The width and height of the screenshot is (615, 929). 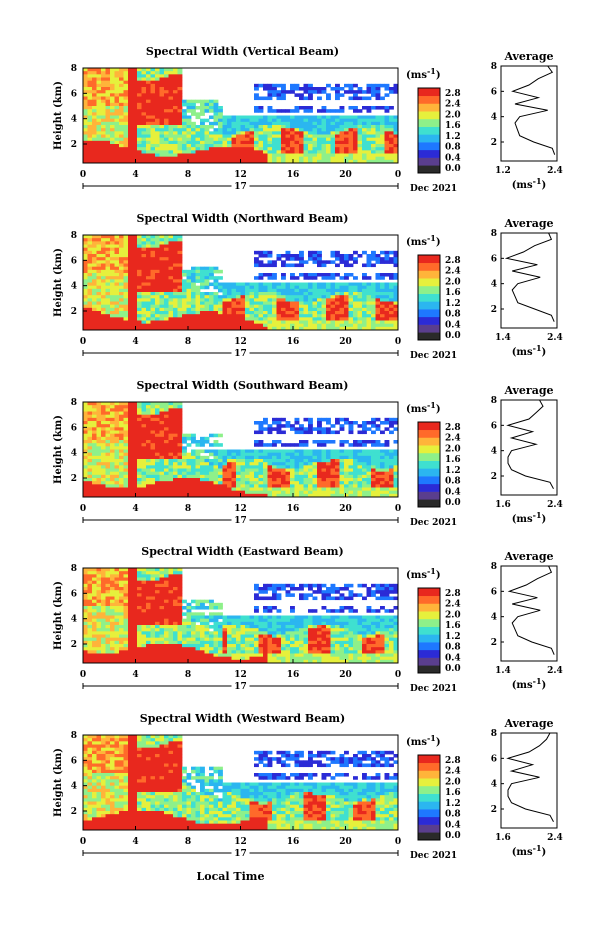 I want to click on month-label: Dec 2021, so click(x=433, y=523).